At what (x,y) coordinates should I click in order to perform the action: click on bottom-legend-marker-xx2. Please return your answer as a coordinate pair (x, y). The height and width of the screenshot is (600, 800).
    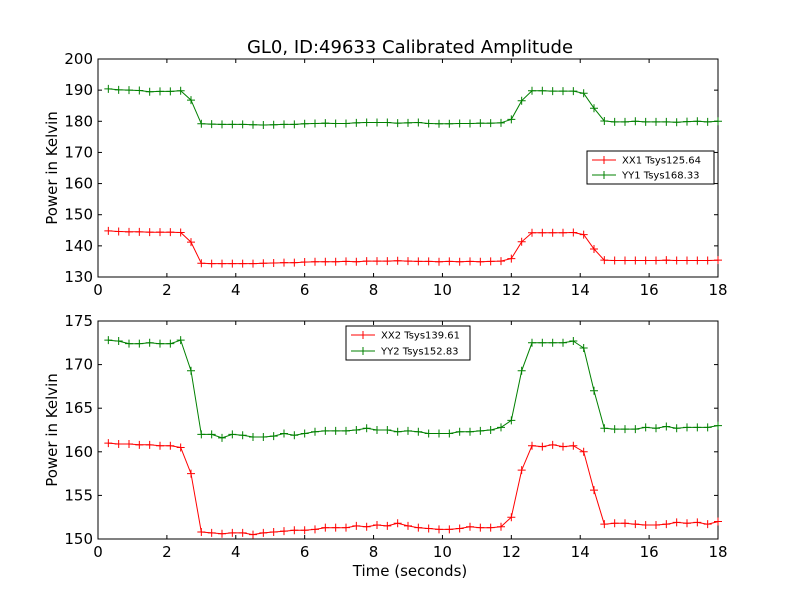
    Looking at the image, I should click on (363, 335).